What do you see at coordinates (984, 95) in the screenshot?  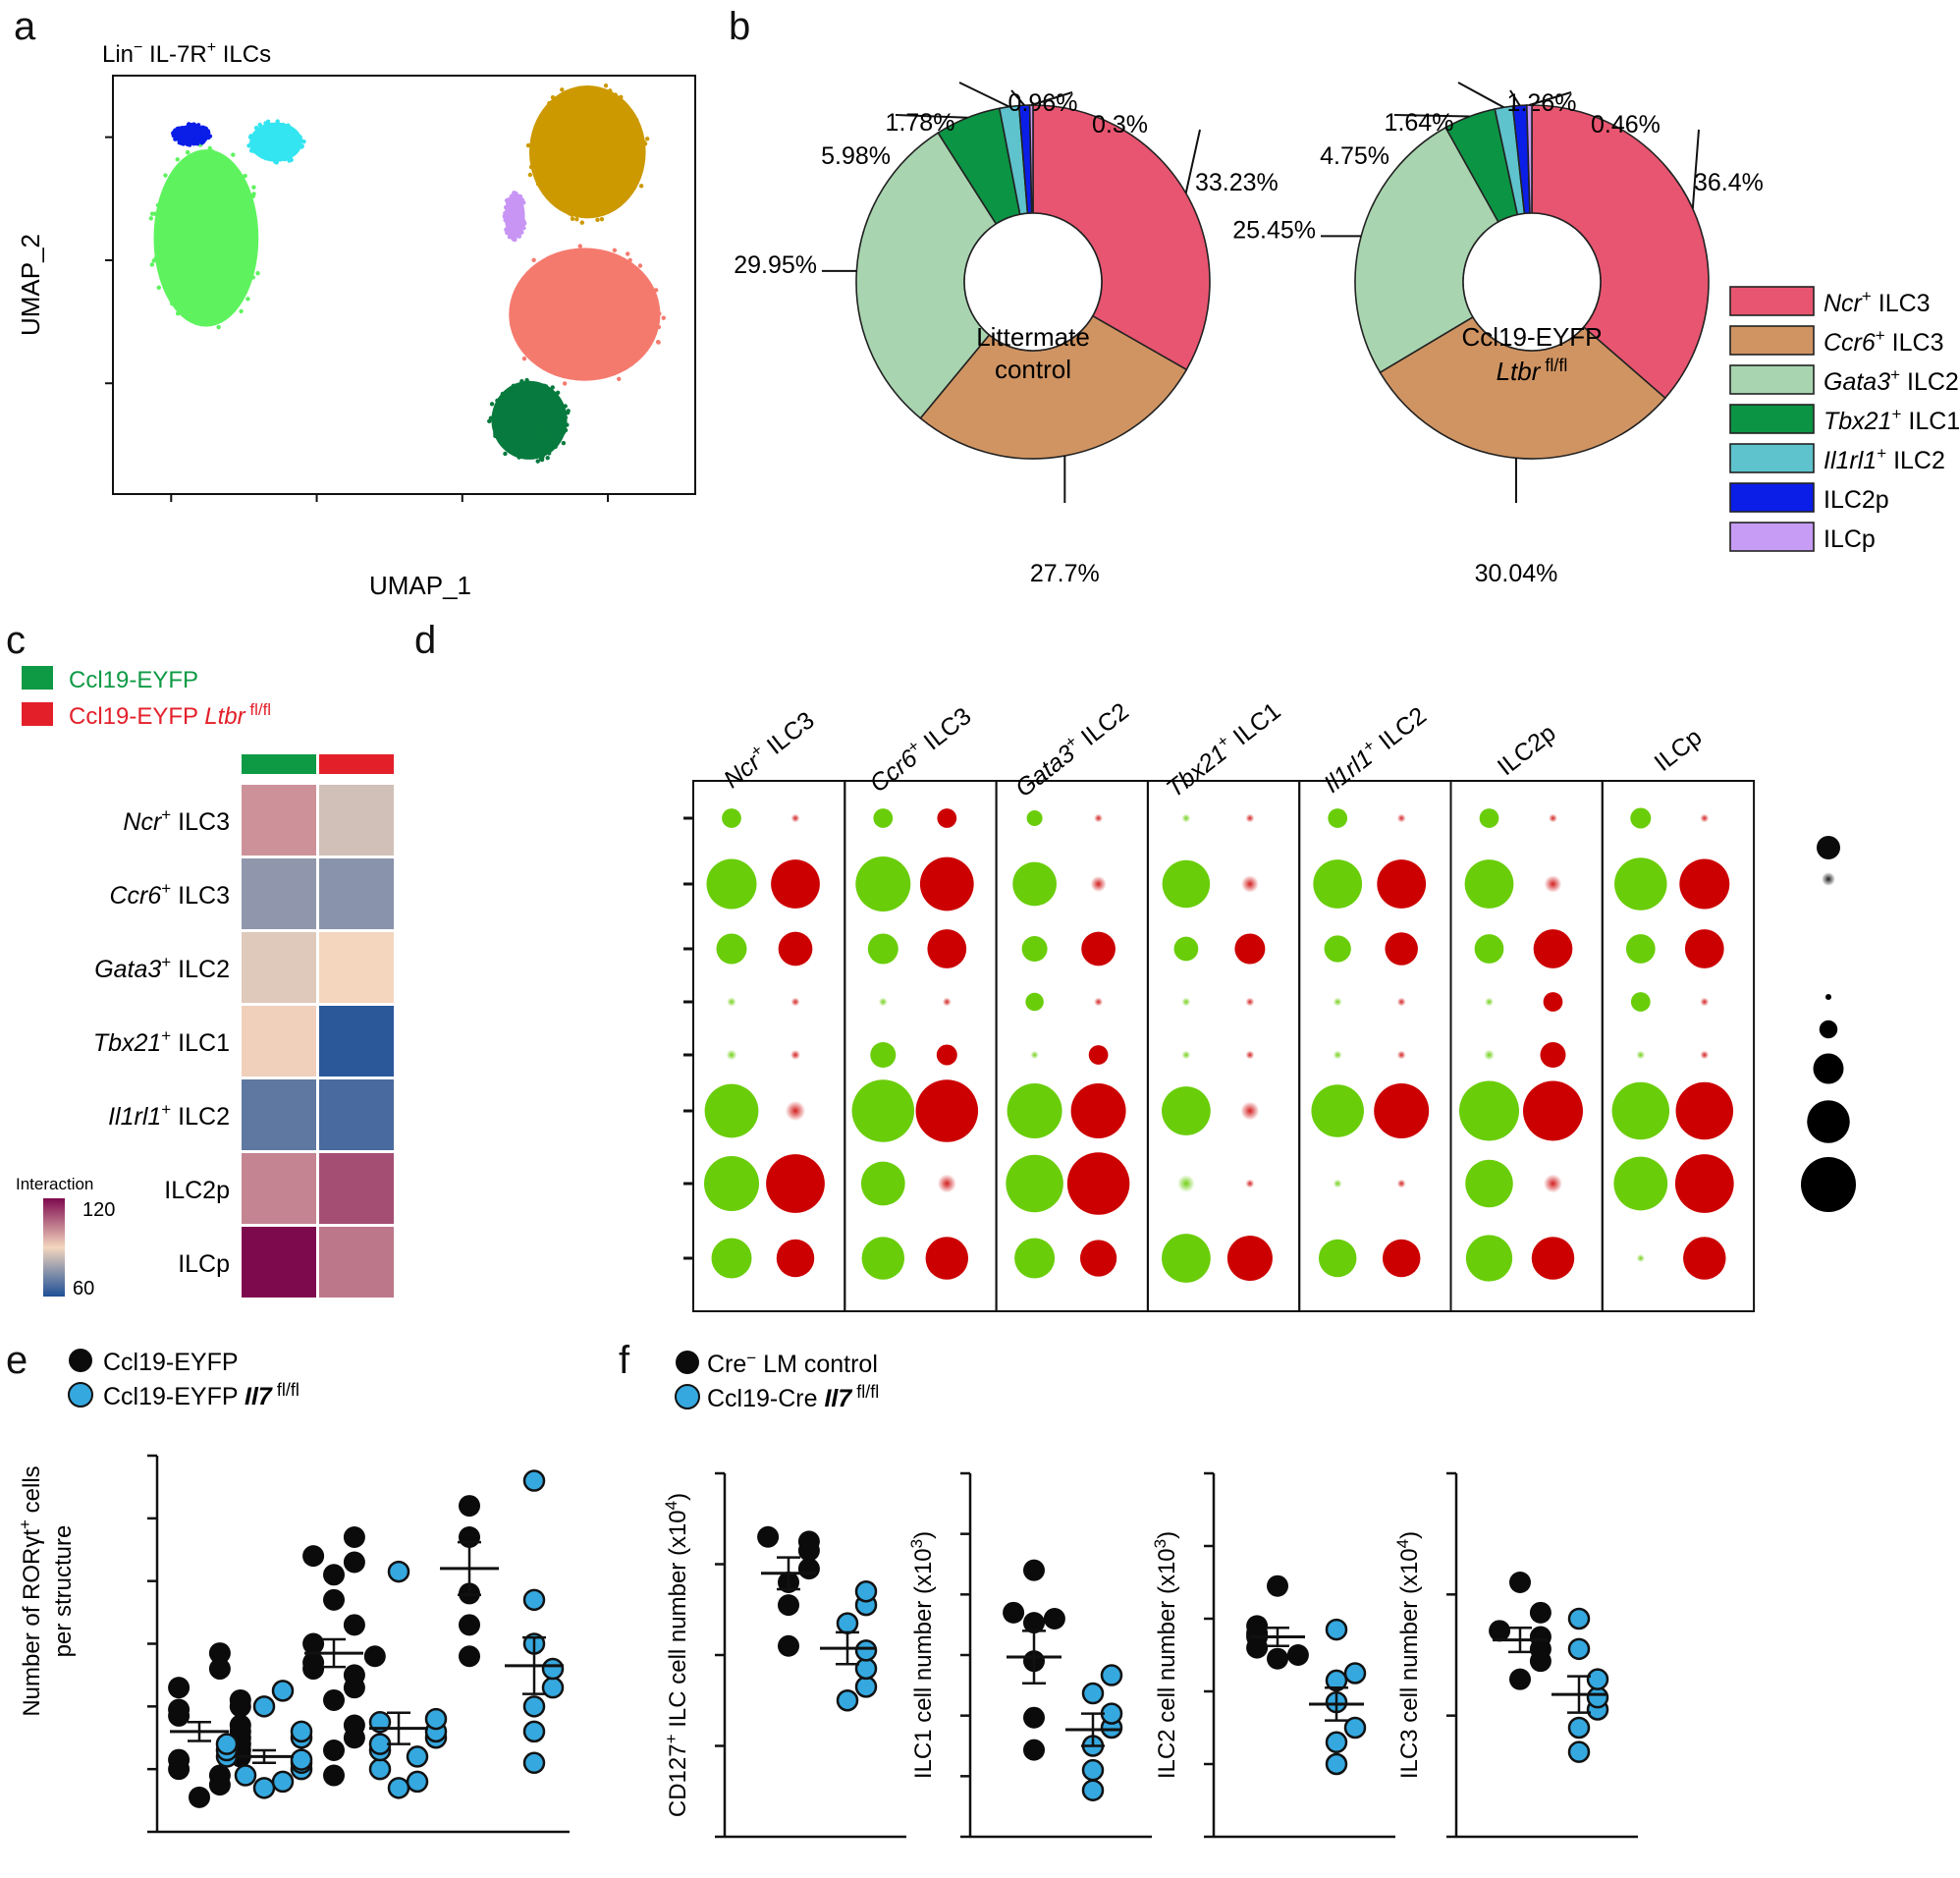 I see `donut-leader-line` at bounding box center [984, 95].